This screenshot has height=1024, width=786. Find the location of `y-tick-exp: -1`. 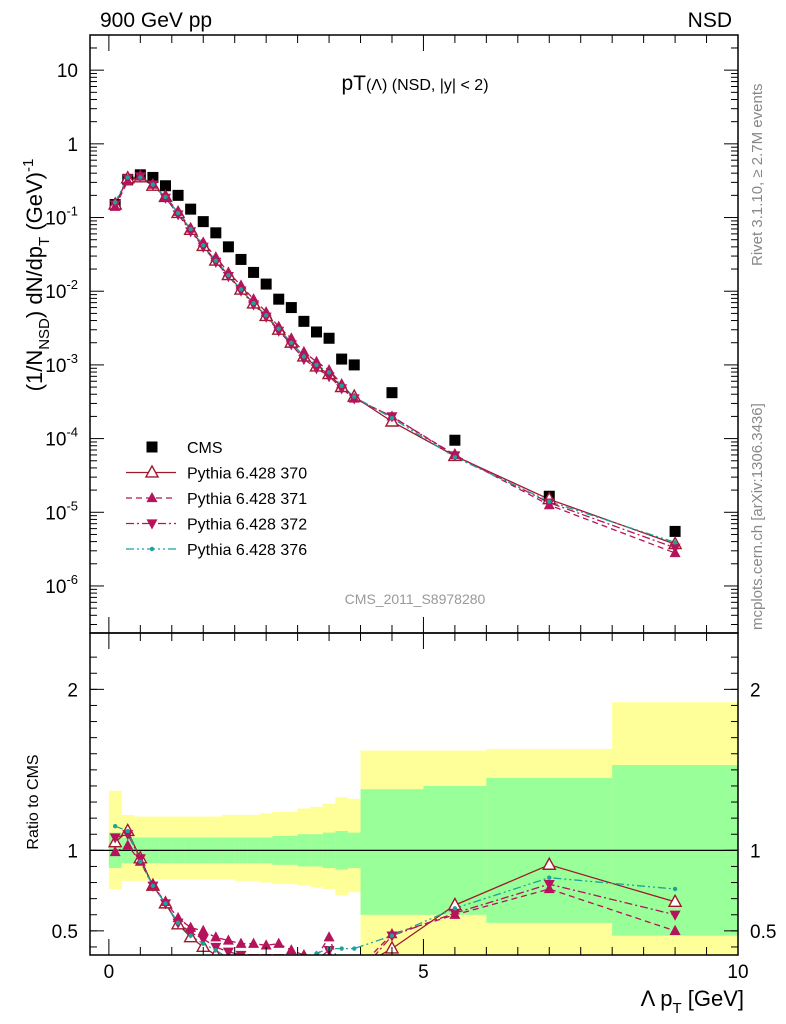

y-tick-exp: -1 is located at coordinates (72, 211).